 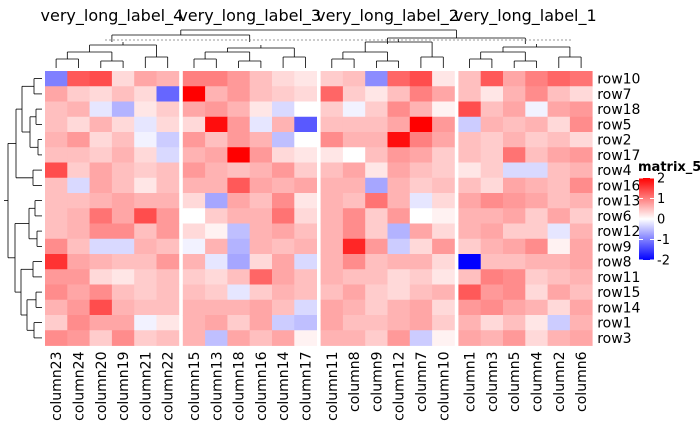 I want to click on column-label: column19, so click(x=124, y=386).